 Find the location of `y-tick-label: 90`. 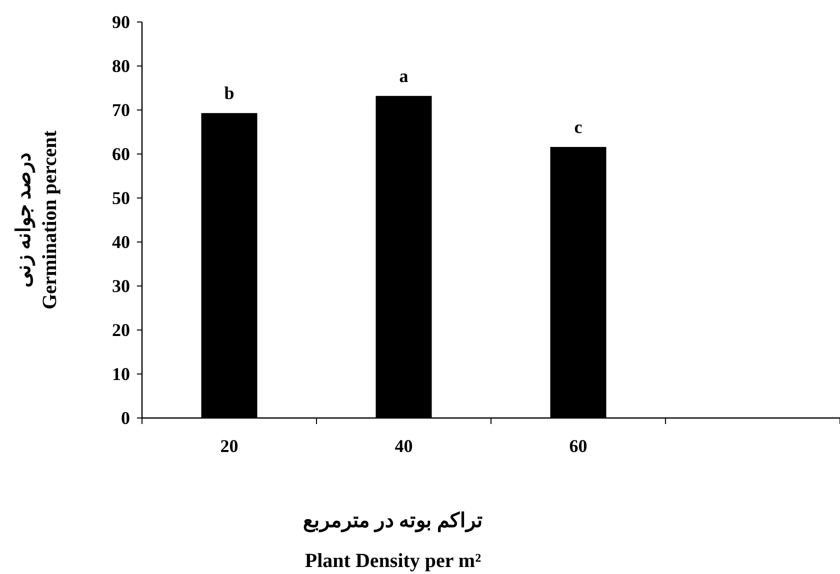

y-tick-label: 90 is located at coordinates (121, 22).